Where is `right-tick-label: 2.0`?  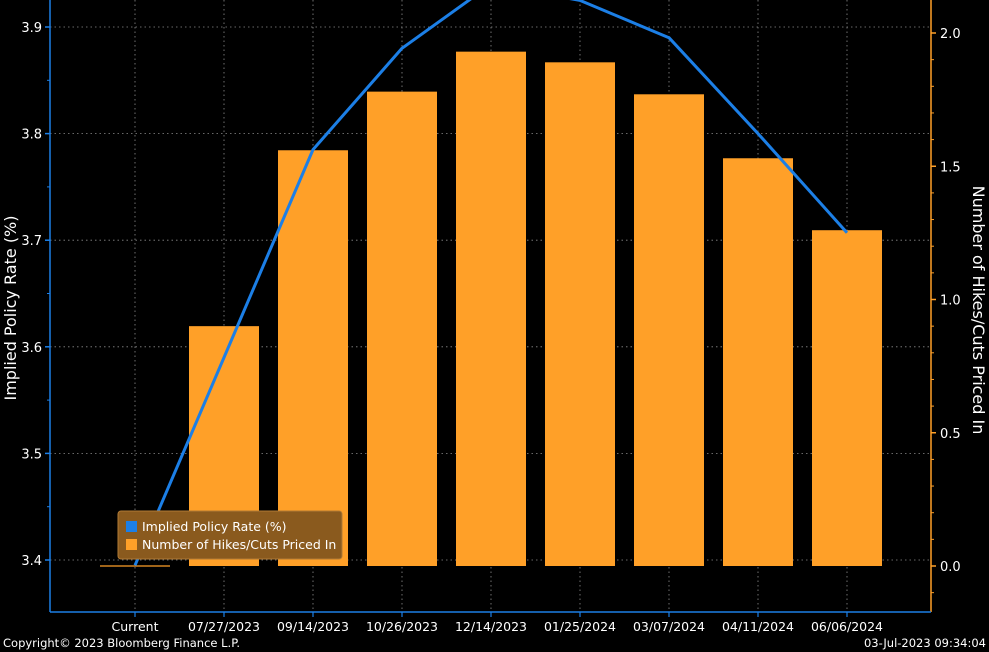 right-tick-label: 2.0 is located at coordinates (950, 34).